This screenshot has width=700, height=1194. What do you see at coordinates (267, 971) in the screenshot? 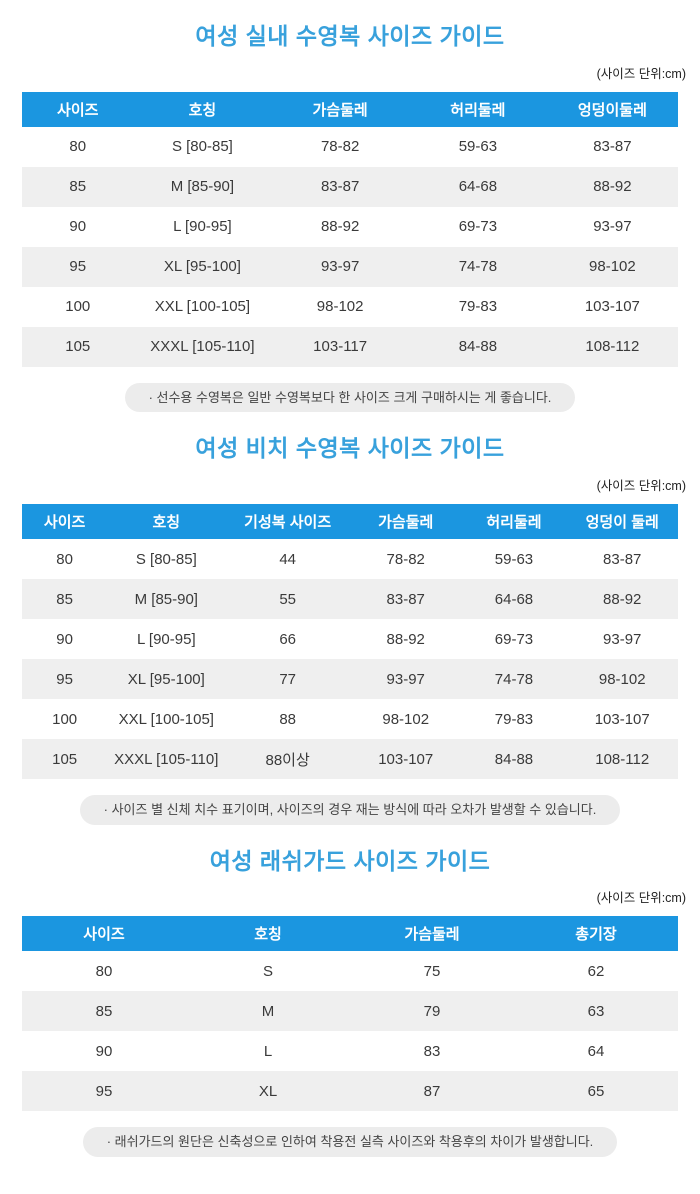
I see `table-cell: S` at bounding box center [267, 971].